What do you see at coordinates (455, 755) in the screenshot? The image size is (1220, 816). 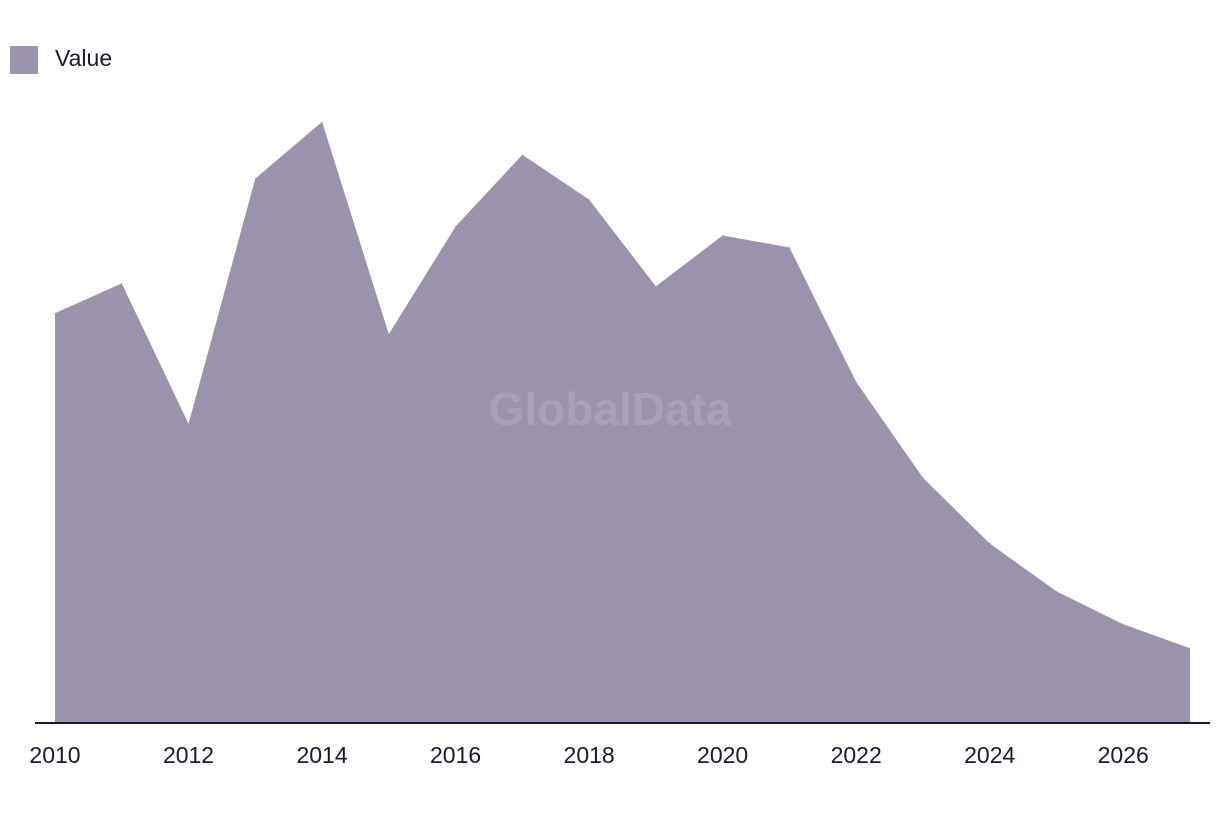 I see `x-tick-label-2016: 2016` at bounding box center [455, 755].